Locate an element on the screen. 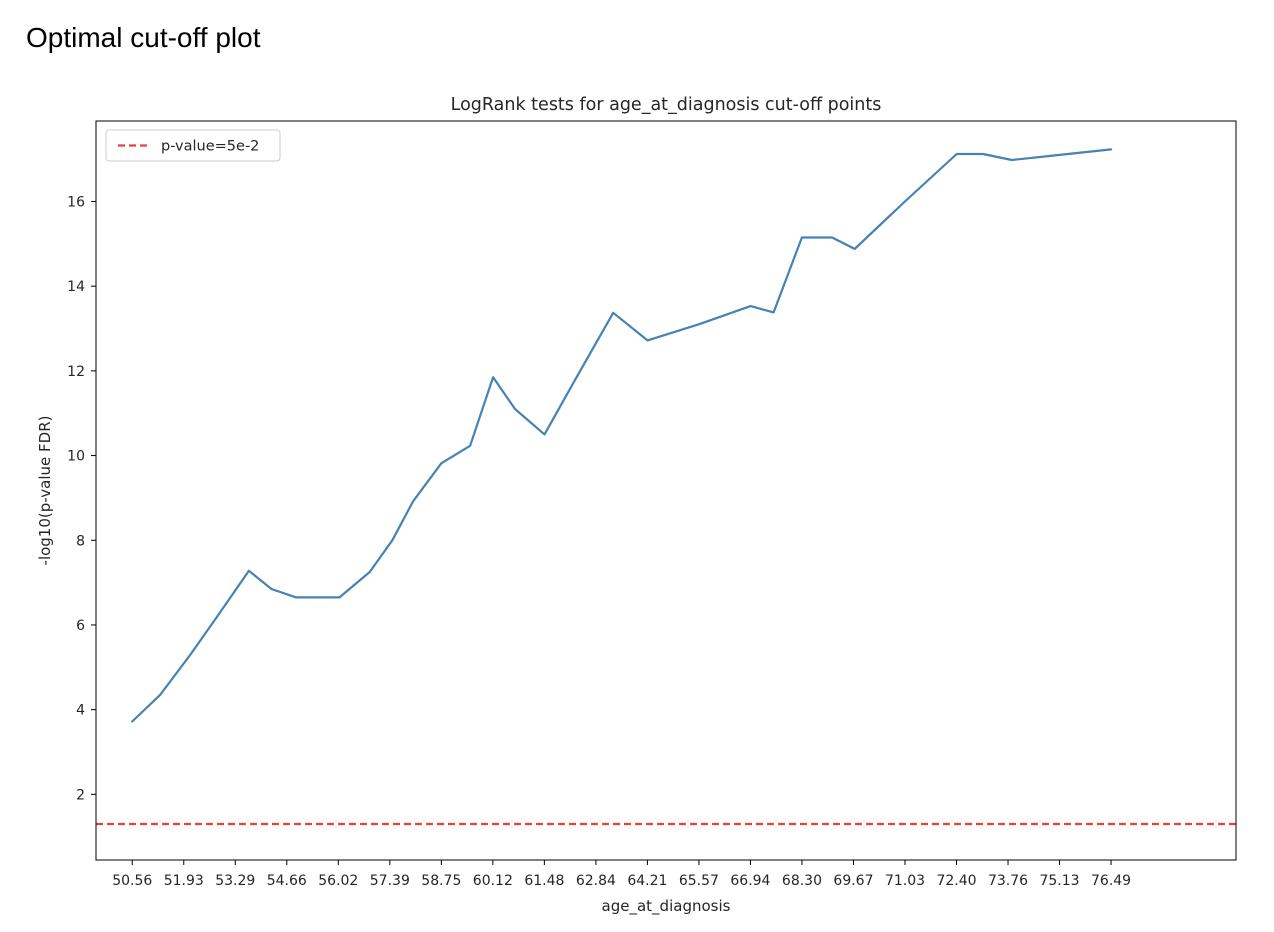 The height and width of the screenshot is (932, 1274). y-tick-label: 6 is located at coordinates (80, 626).